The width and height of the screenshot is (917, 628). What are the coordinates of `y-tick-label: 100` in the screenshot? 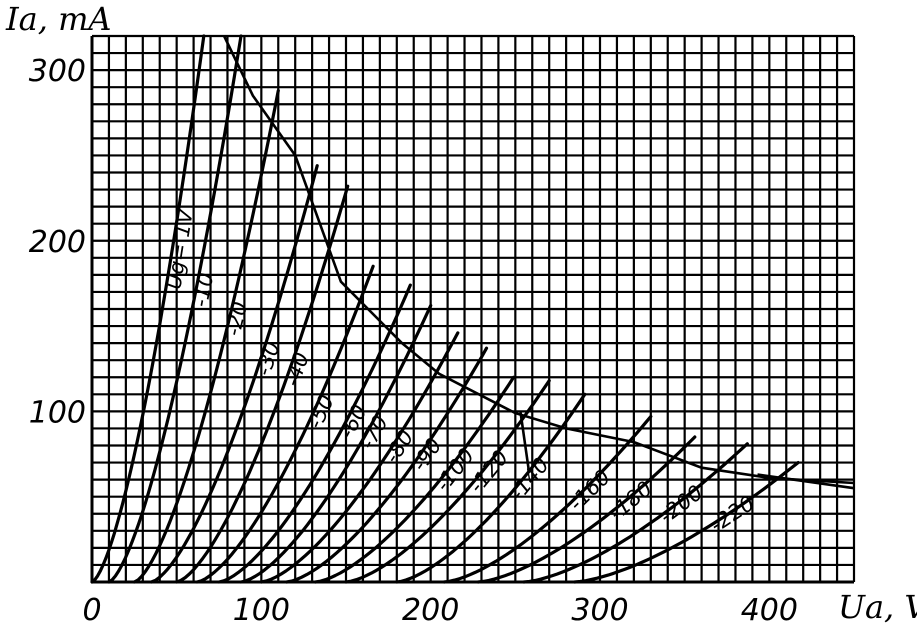 It's located at (57, 412).